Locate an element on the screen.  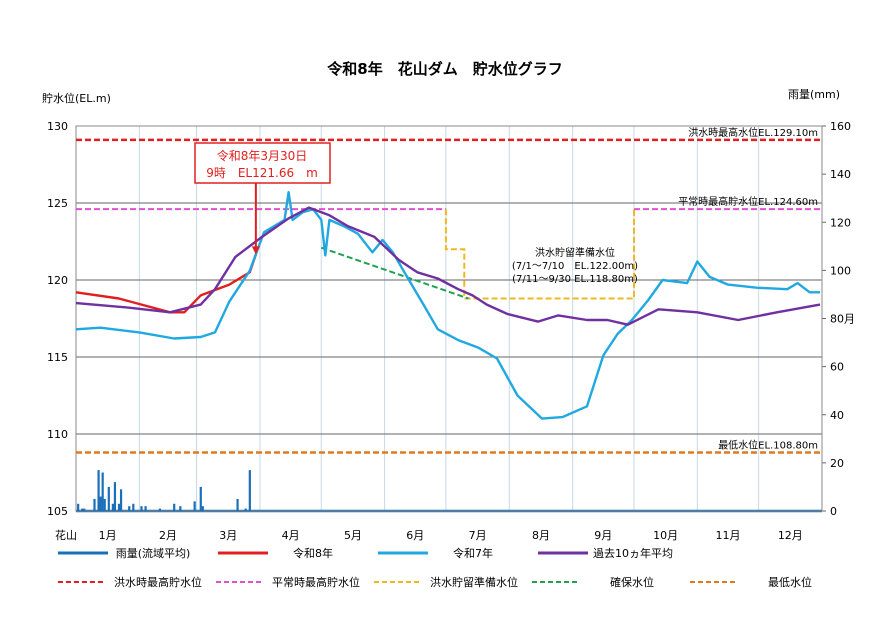
annotation-date: 令和8年3月30日 is located at coordinates (262, 155).